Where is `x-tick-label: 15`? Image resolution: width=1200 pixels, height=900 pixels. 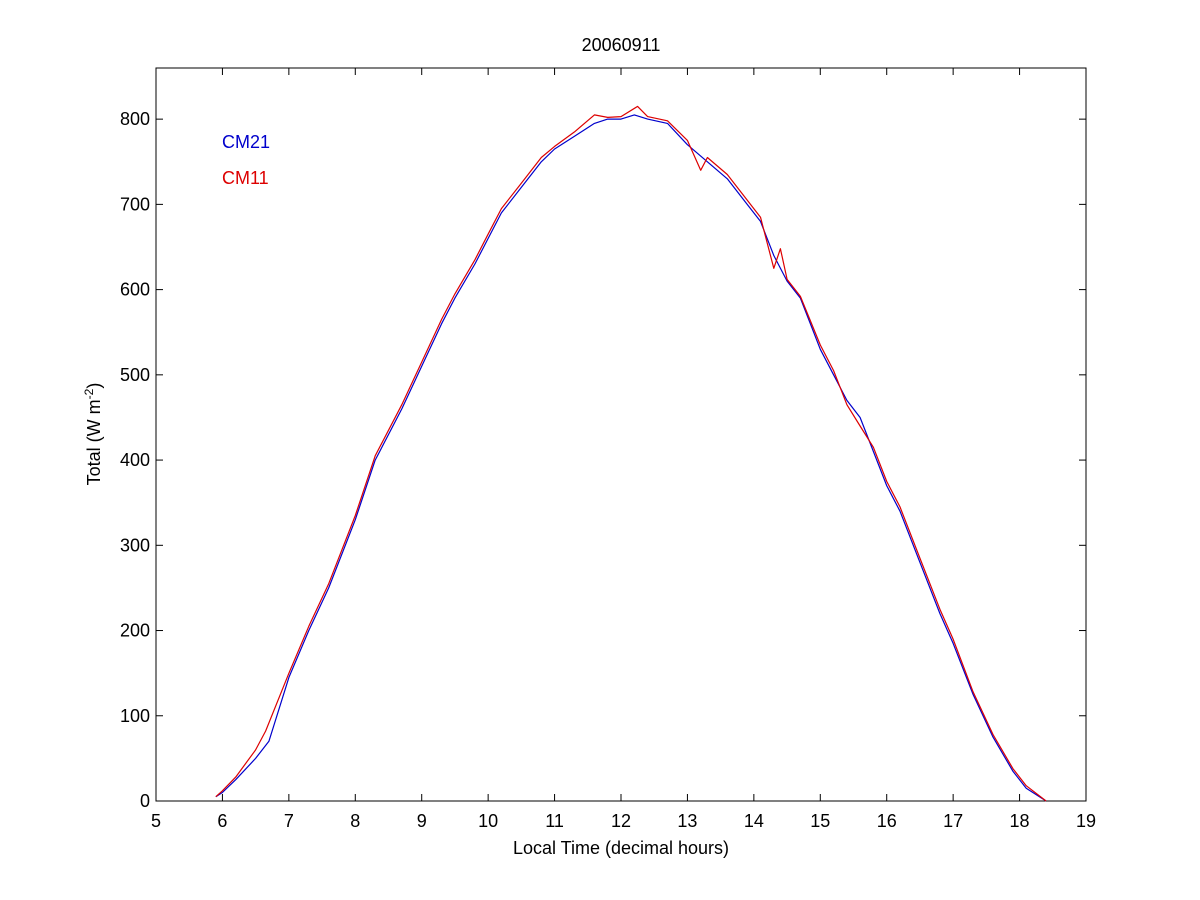 x-tick-label: 15 is located at coordinates (820, 821).